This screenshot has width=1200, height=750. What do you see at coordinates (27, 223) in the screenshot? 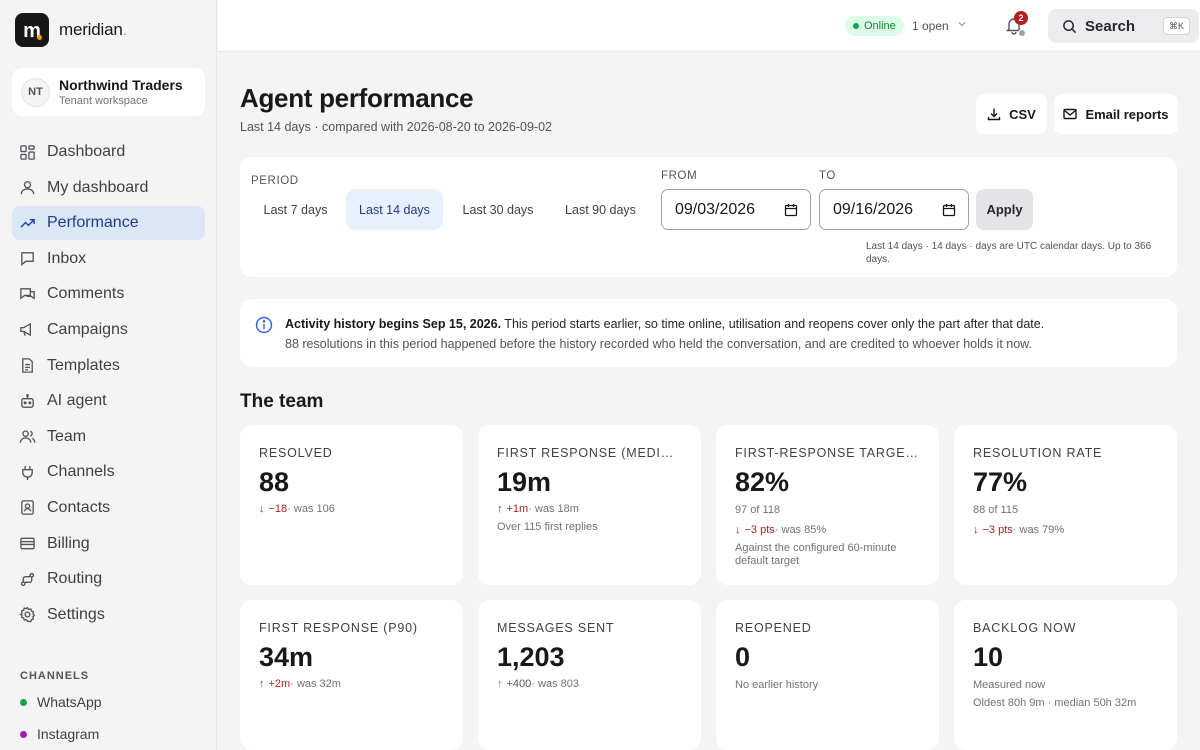
I see `trend-up-icon` at bounding box center [27, 223].